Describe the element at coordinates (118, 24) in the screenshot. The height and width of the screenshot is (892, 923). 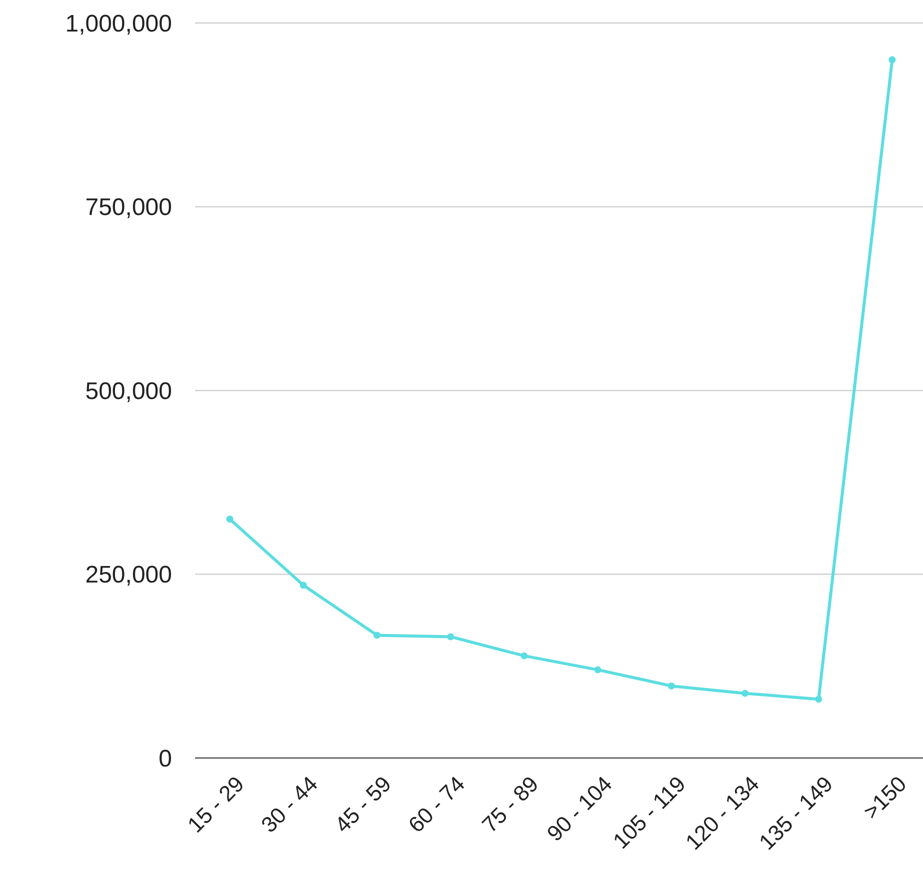
I see `y-tick-label: 1,000,000` at that location.